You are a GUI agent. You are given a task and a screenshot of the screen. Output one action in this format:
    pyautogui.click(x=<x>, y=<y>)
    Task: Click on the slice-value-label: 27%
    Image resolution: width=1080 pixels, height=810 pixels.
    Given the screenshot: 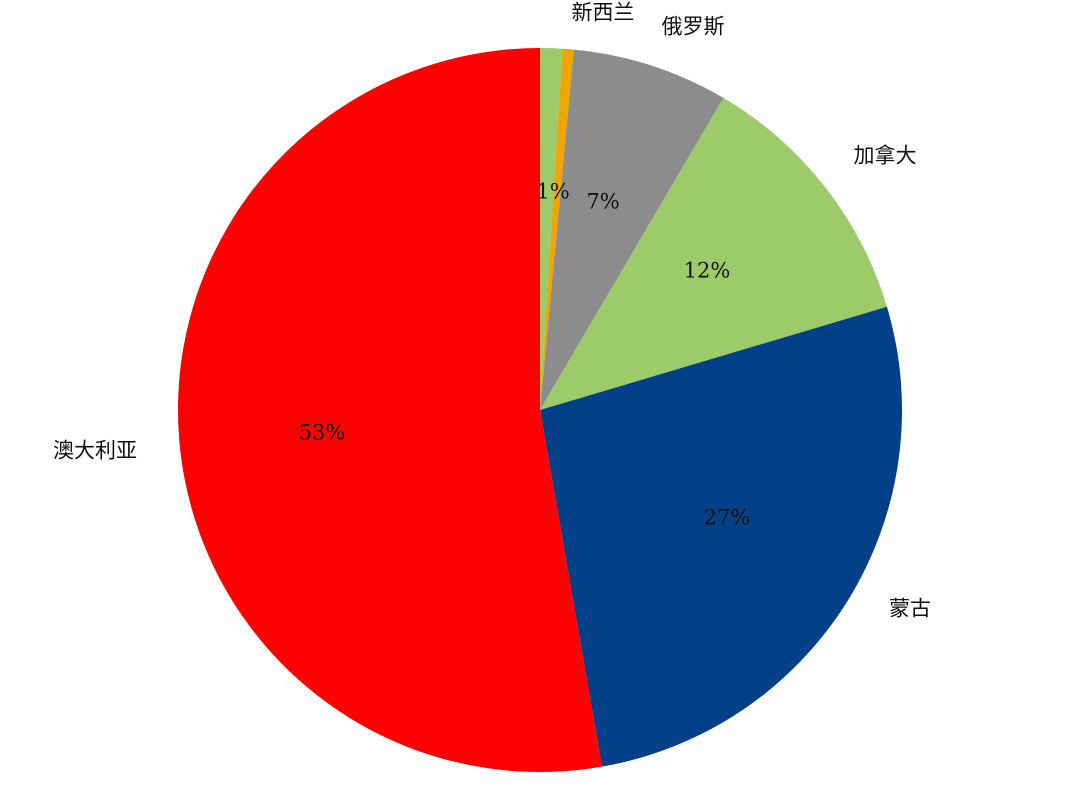 What is the action you would take?
    pyautogui.click(x=727, y=518)
    